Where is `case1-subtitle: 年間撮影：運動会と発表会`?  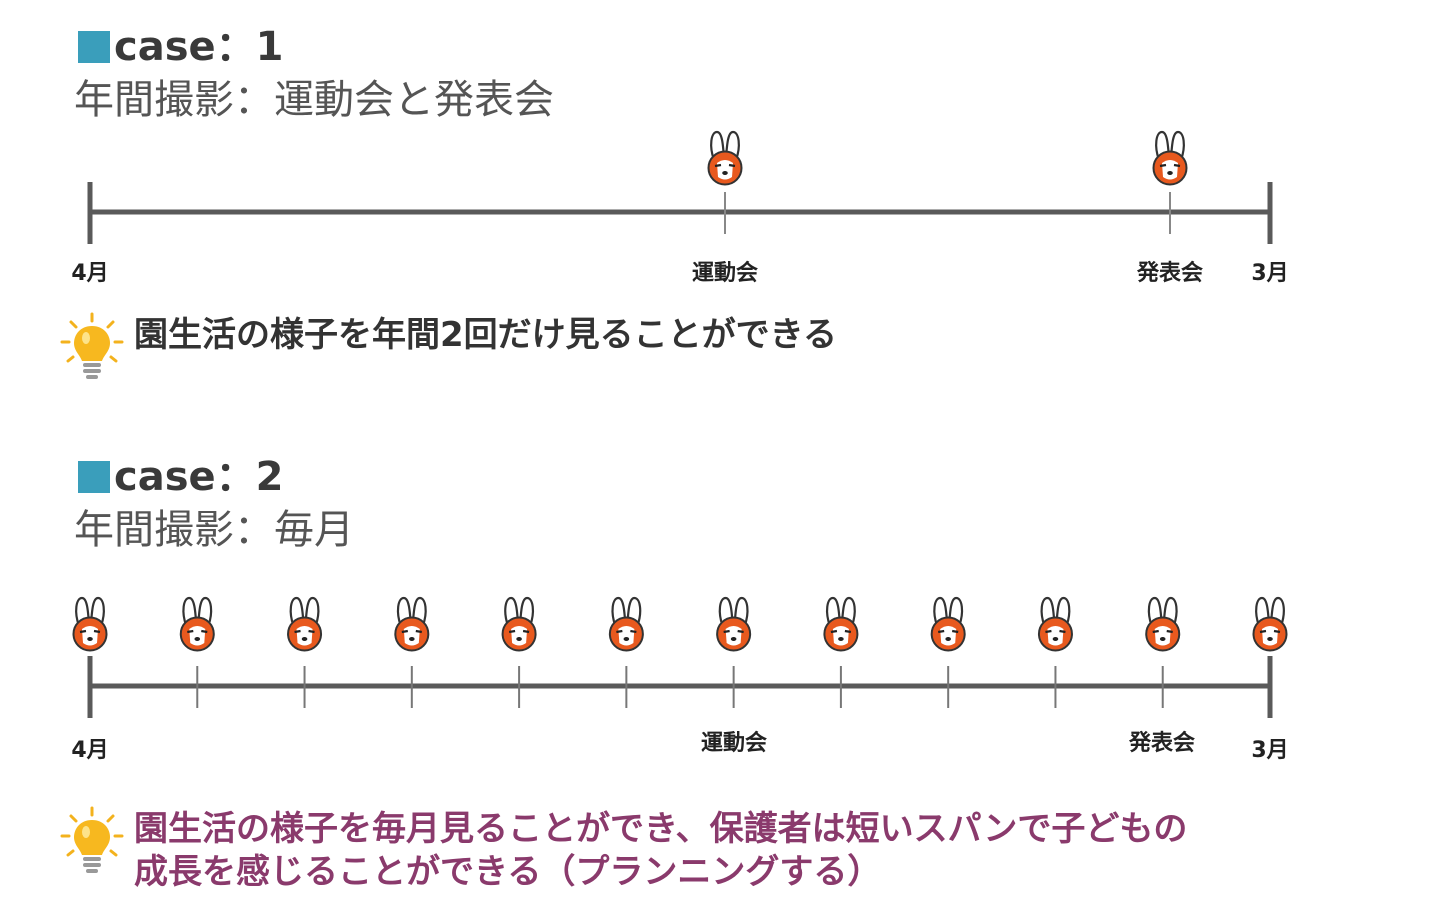 case1-subtitle: 年間撮影：運動会と発表会 is located at coordinates (314, 100).